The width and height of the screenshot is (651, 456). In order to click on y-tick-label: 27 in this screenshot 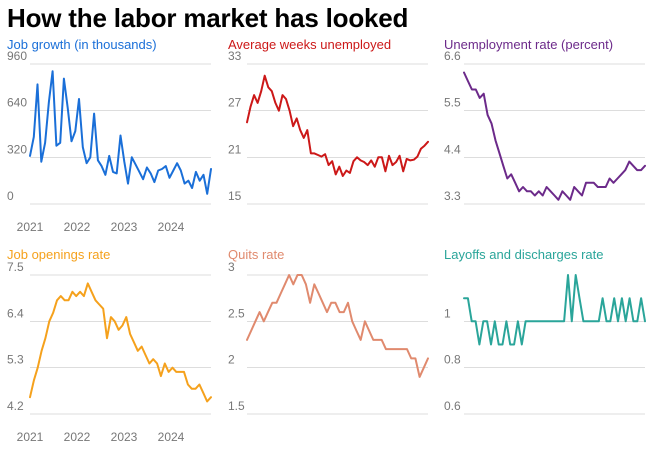, I will do `click(235, 103)`.